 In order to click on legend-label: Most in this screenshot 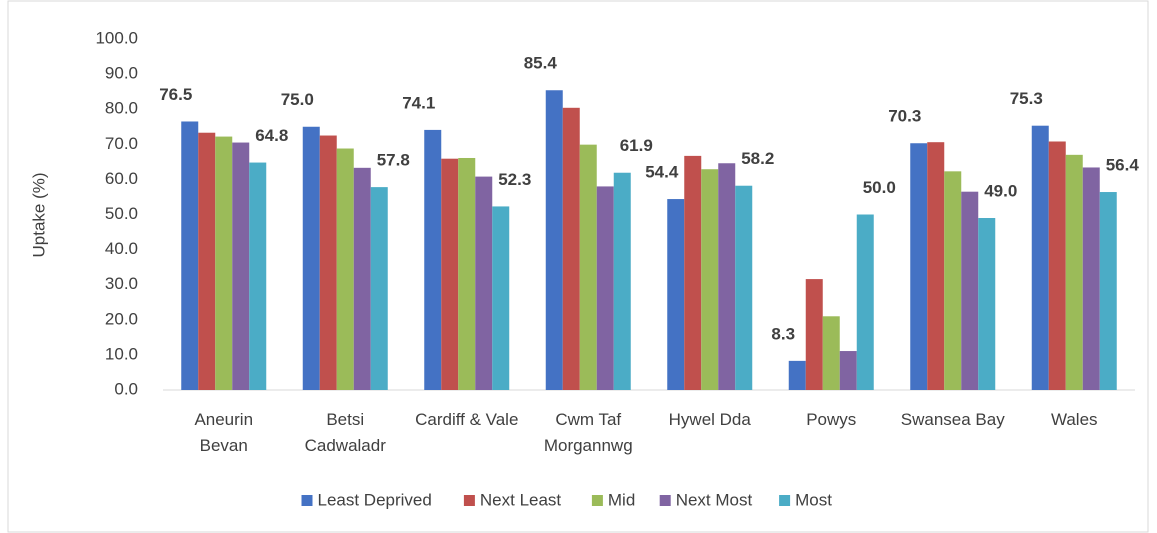, I will do `click(813, 499)`.